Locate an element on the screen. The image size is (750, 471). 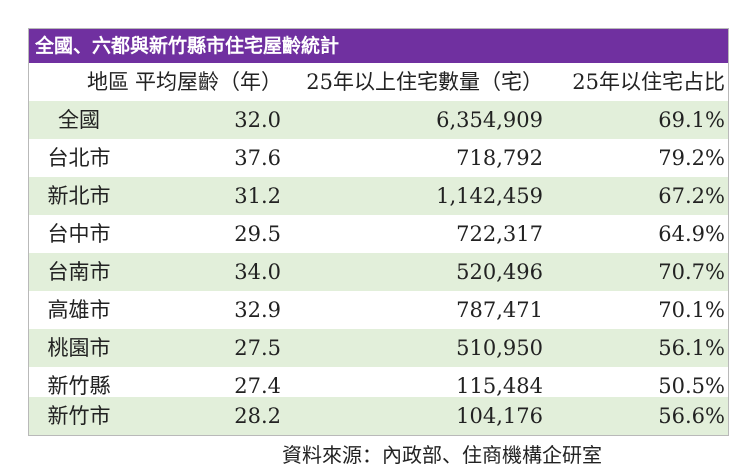
region-cell: 台北市 is located at coordinates (79, 158).